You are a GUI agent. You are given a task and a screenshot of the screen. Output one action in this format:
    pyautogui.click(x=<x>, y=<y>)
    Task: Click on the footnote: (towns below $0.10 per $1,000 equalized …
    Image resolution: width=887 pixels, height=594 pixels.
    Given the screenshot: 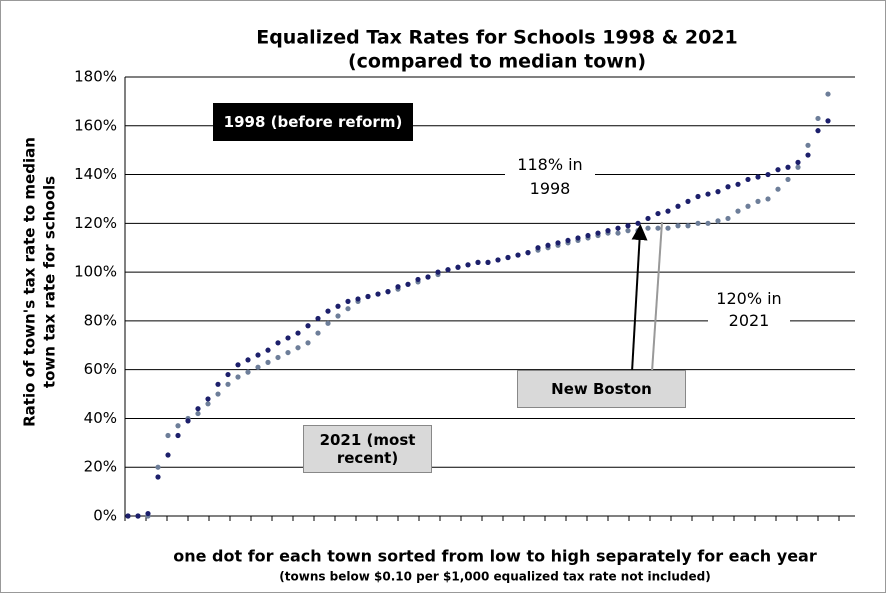 What is the action you would take?
    pyautogui.click(x=494, y=577)
    